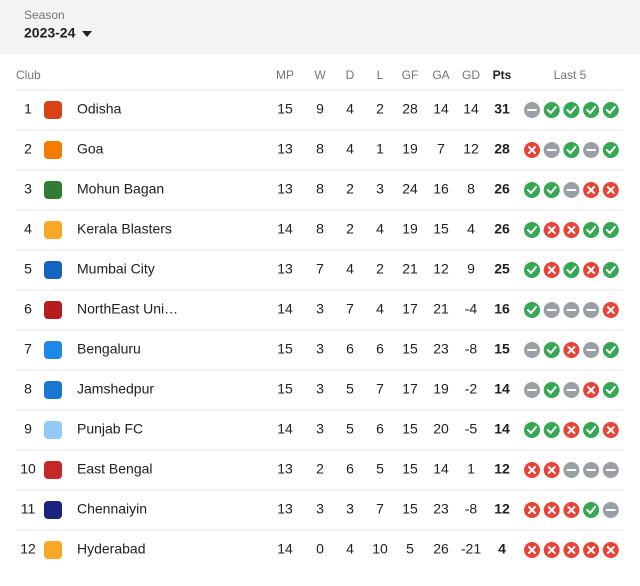 Image resolution: width=640 pixels, height=586 pixels. I want to click on rank: 2, so click(28, 149).